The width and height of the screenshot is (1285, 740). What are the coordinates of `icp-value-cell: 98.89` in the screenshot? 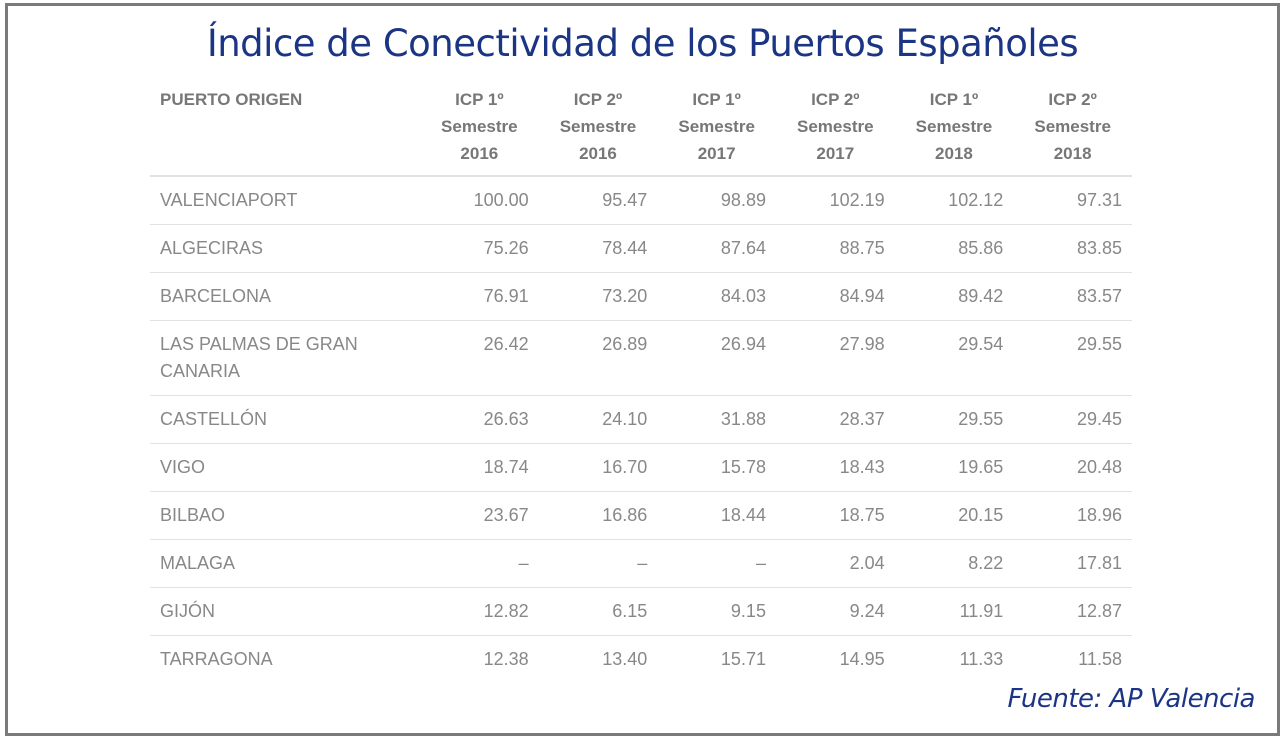 It's located at (716, 200).